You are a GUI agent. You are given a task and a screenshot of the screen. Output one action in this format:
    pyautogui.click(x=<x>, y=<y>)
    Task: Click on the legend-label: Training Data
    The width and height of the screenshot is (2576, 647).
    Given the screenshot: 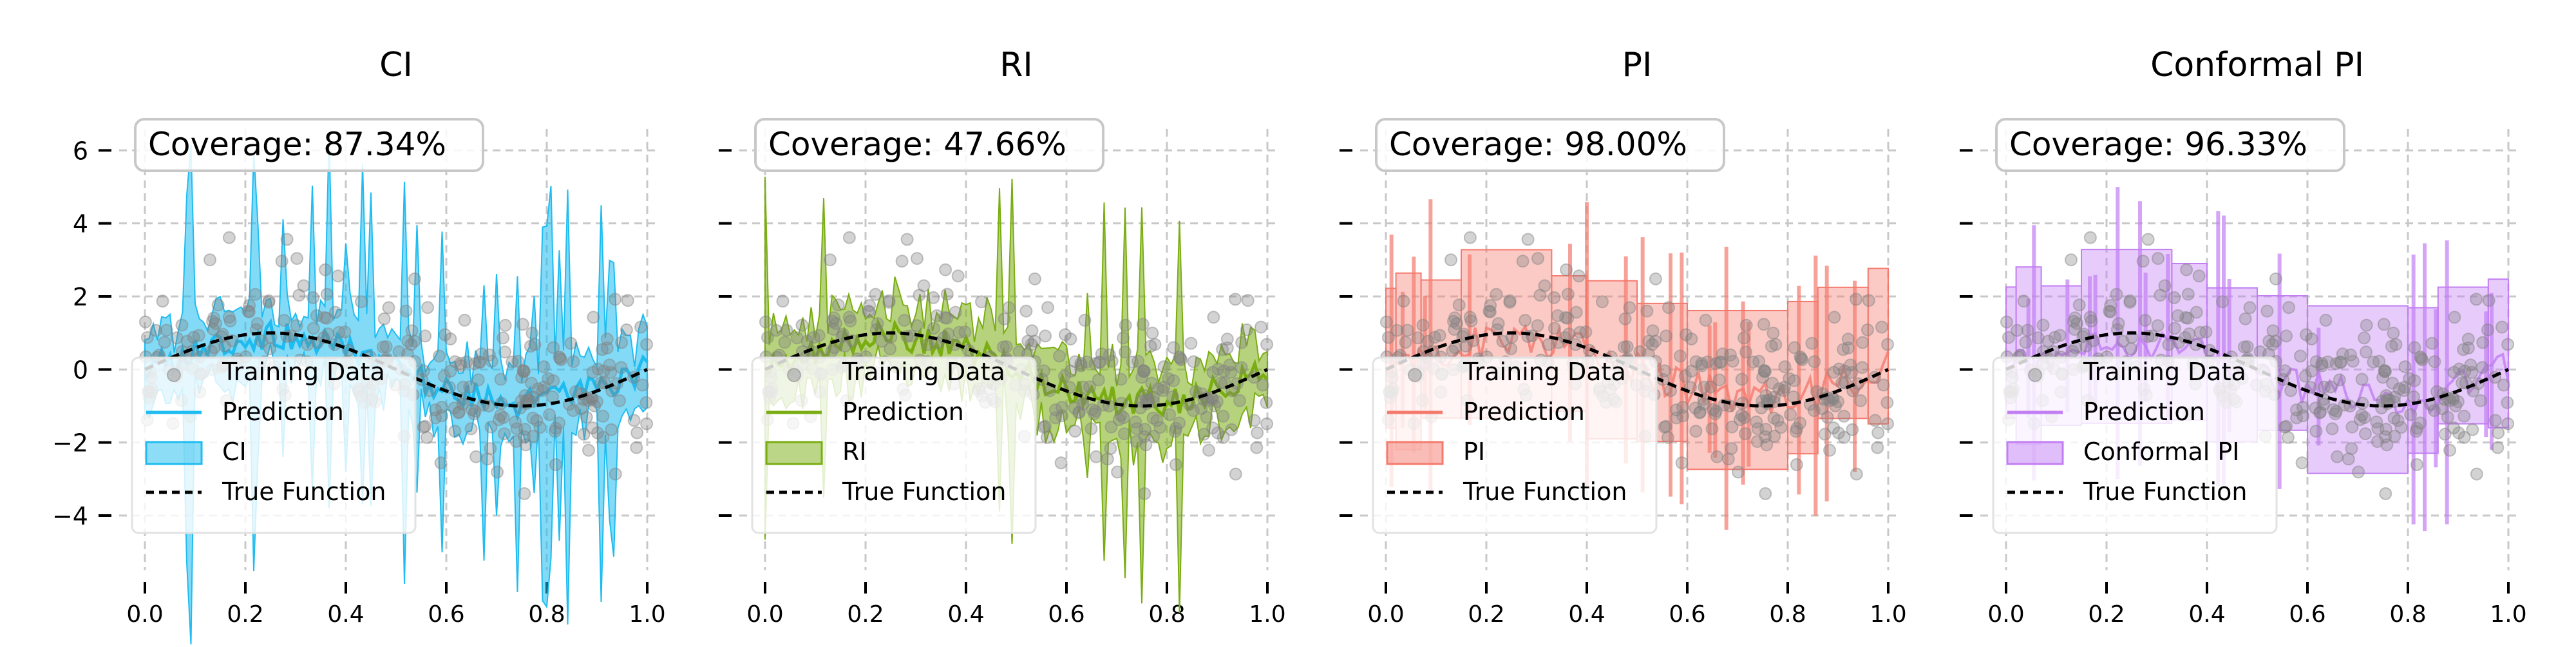 What is the action you would take?
    pyautogui.click(x=303, y=372)
    